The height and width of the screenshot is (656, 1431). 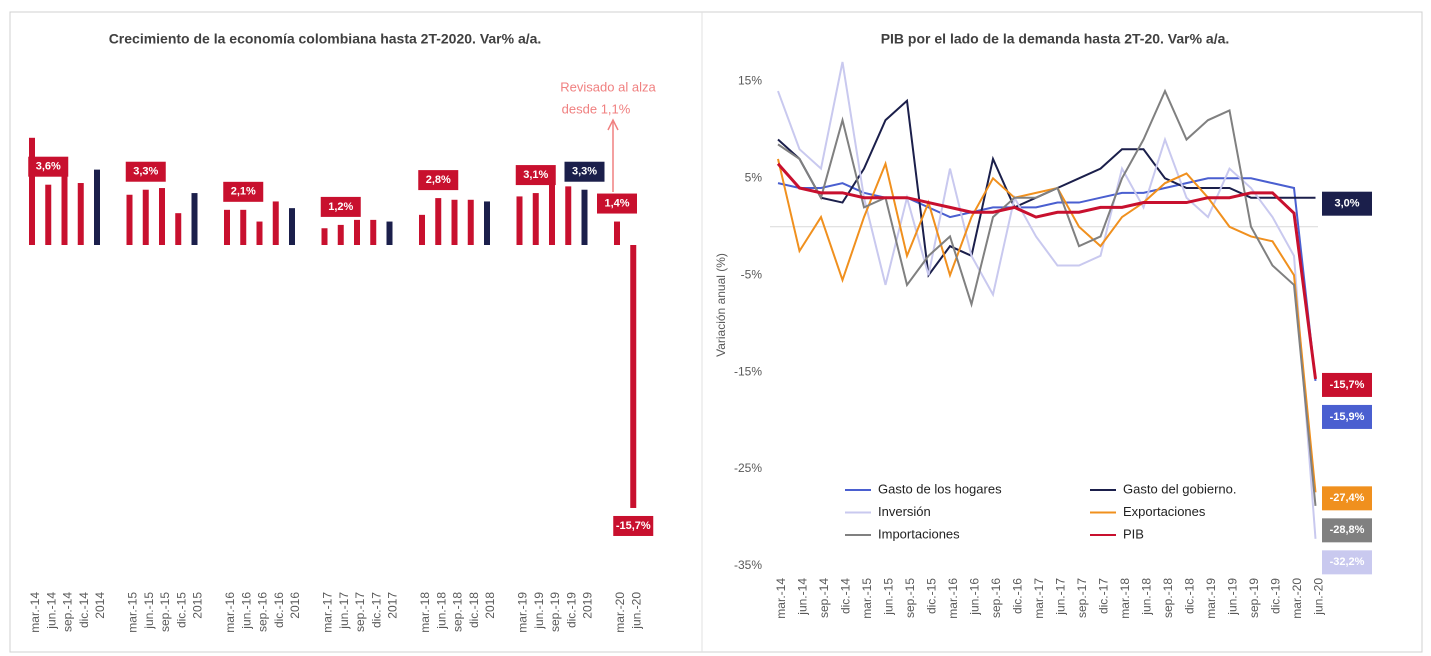 What do you see at coordinates (328, 612) in the screenshot?
I see `x-tick-label: mar.-17` at bounding box center [328, 612].